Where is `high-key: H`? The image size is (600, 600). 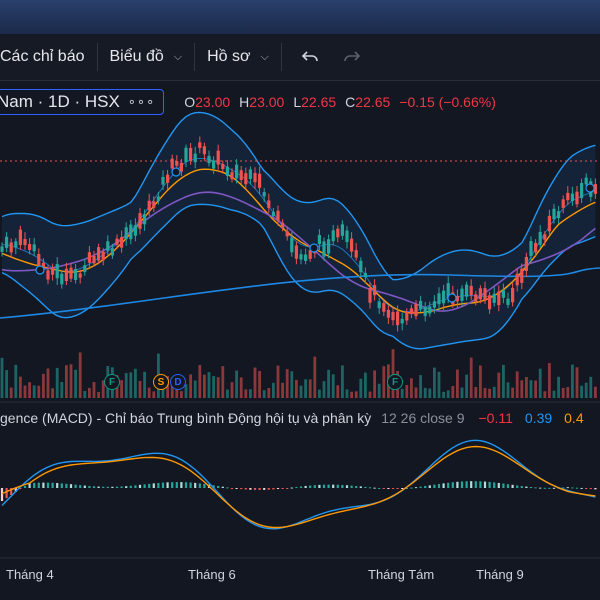
high-key: H is located at coordinates (244, 102).